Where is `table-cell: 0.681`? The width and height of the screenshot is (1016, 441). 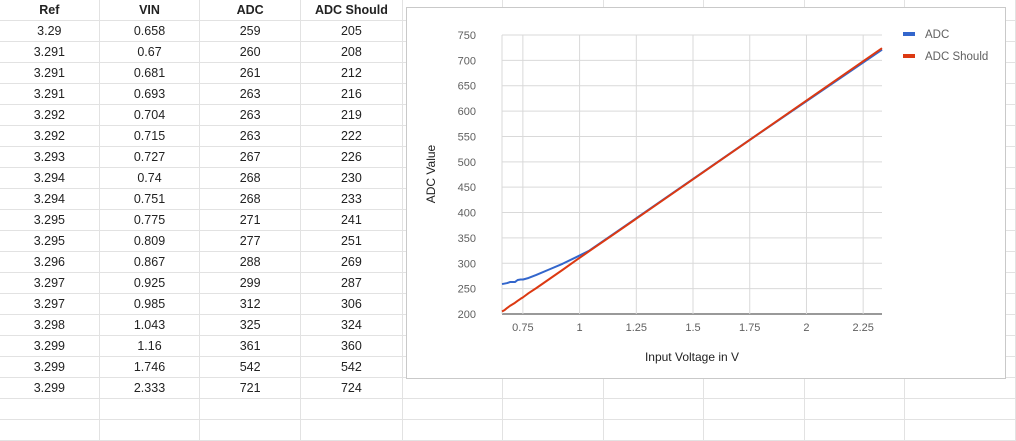
table-cell: 0.681 is located at coordinates (150, 73).